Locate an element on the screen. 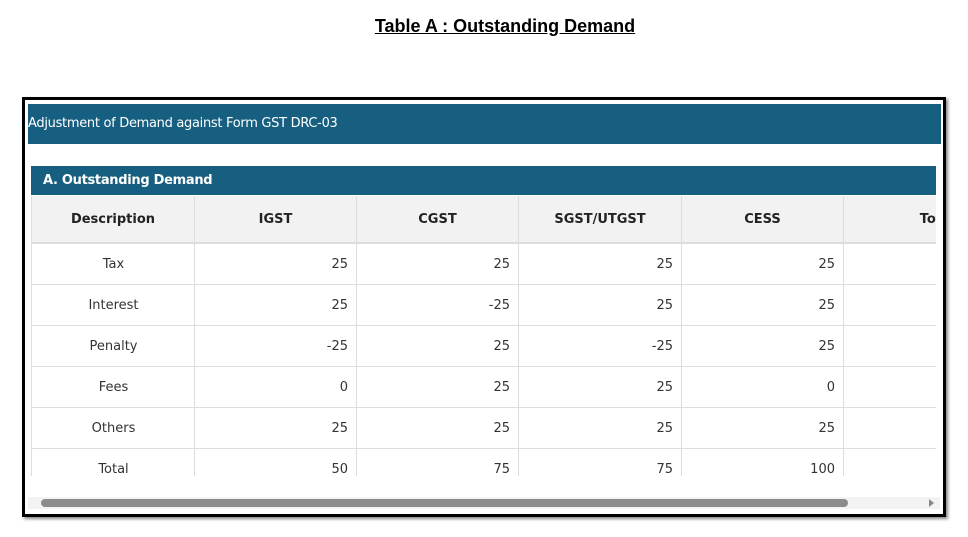  column-header: CGST is located at coordinates (437, 220).